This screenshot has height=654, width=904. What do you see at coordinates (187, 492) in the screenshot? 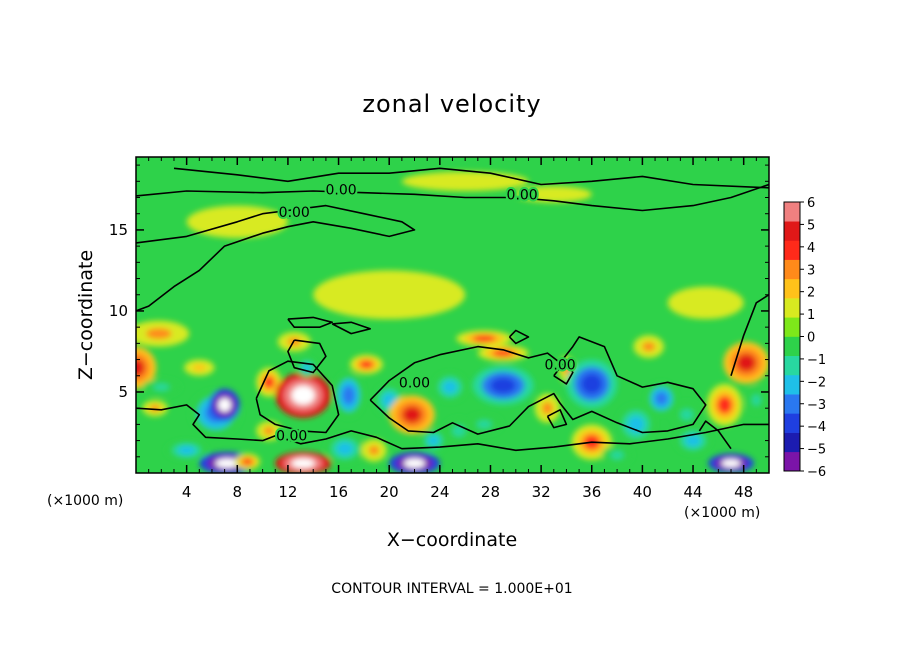
I see `x-tick-label: 4` at bounding box center [187, 492].